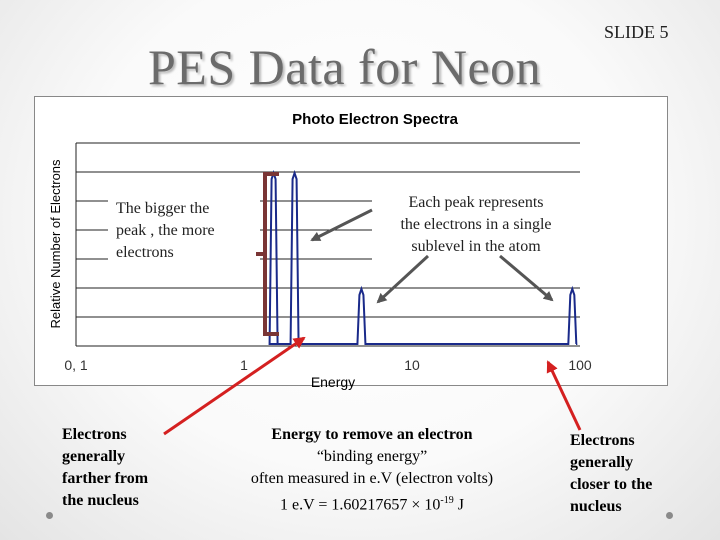 This screenshot has width=720, height=540. Describe the element at coordinates (403, 279) in the screenshot. I see `arrow-to-second-peak` at that location.